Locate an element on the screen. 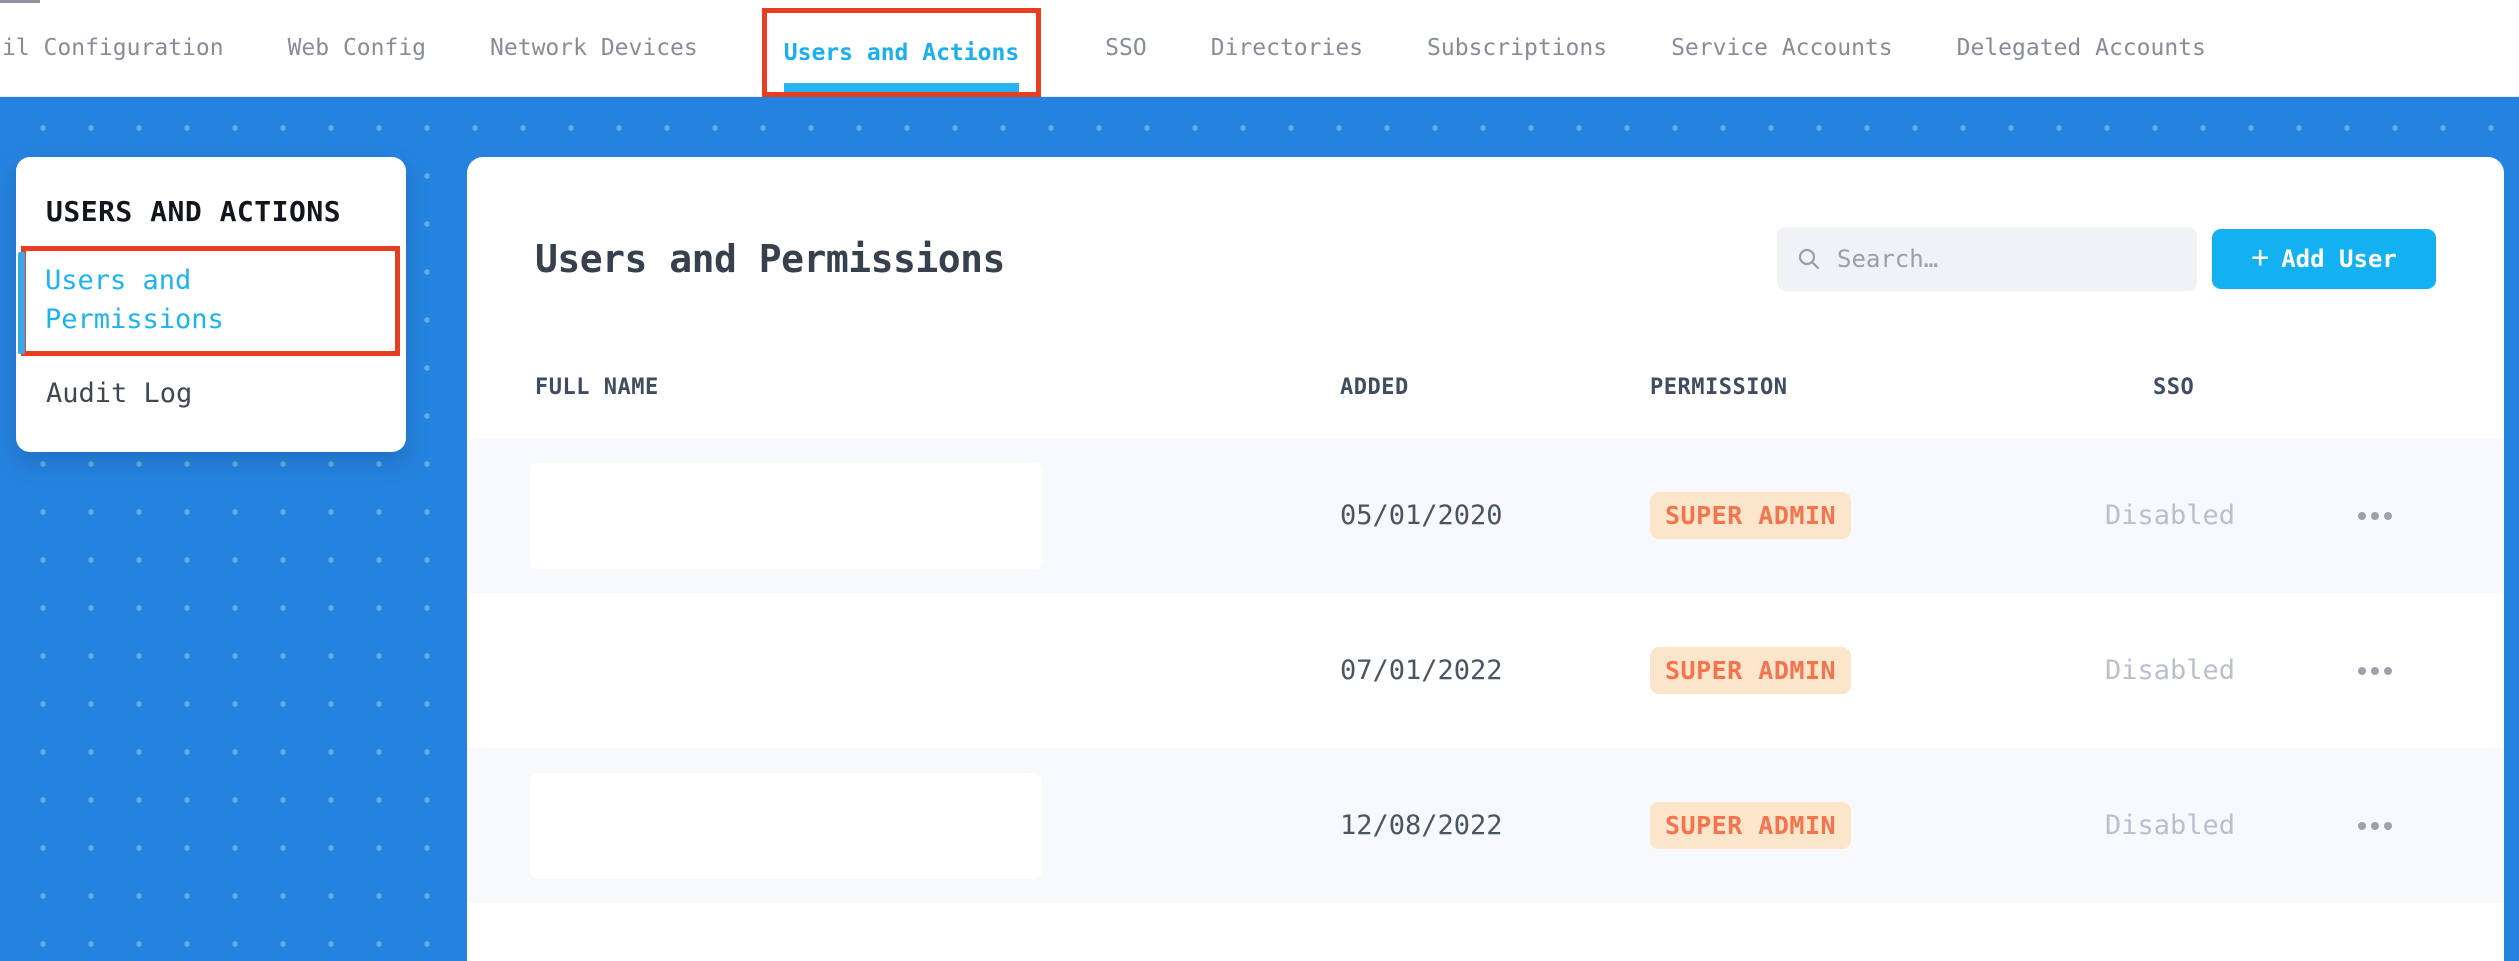 This screenshot has height=961, width=2519. column-header-full-name: FULL NAME is located at coordinates (597, 387).